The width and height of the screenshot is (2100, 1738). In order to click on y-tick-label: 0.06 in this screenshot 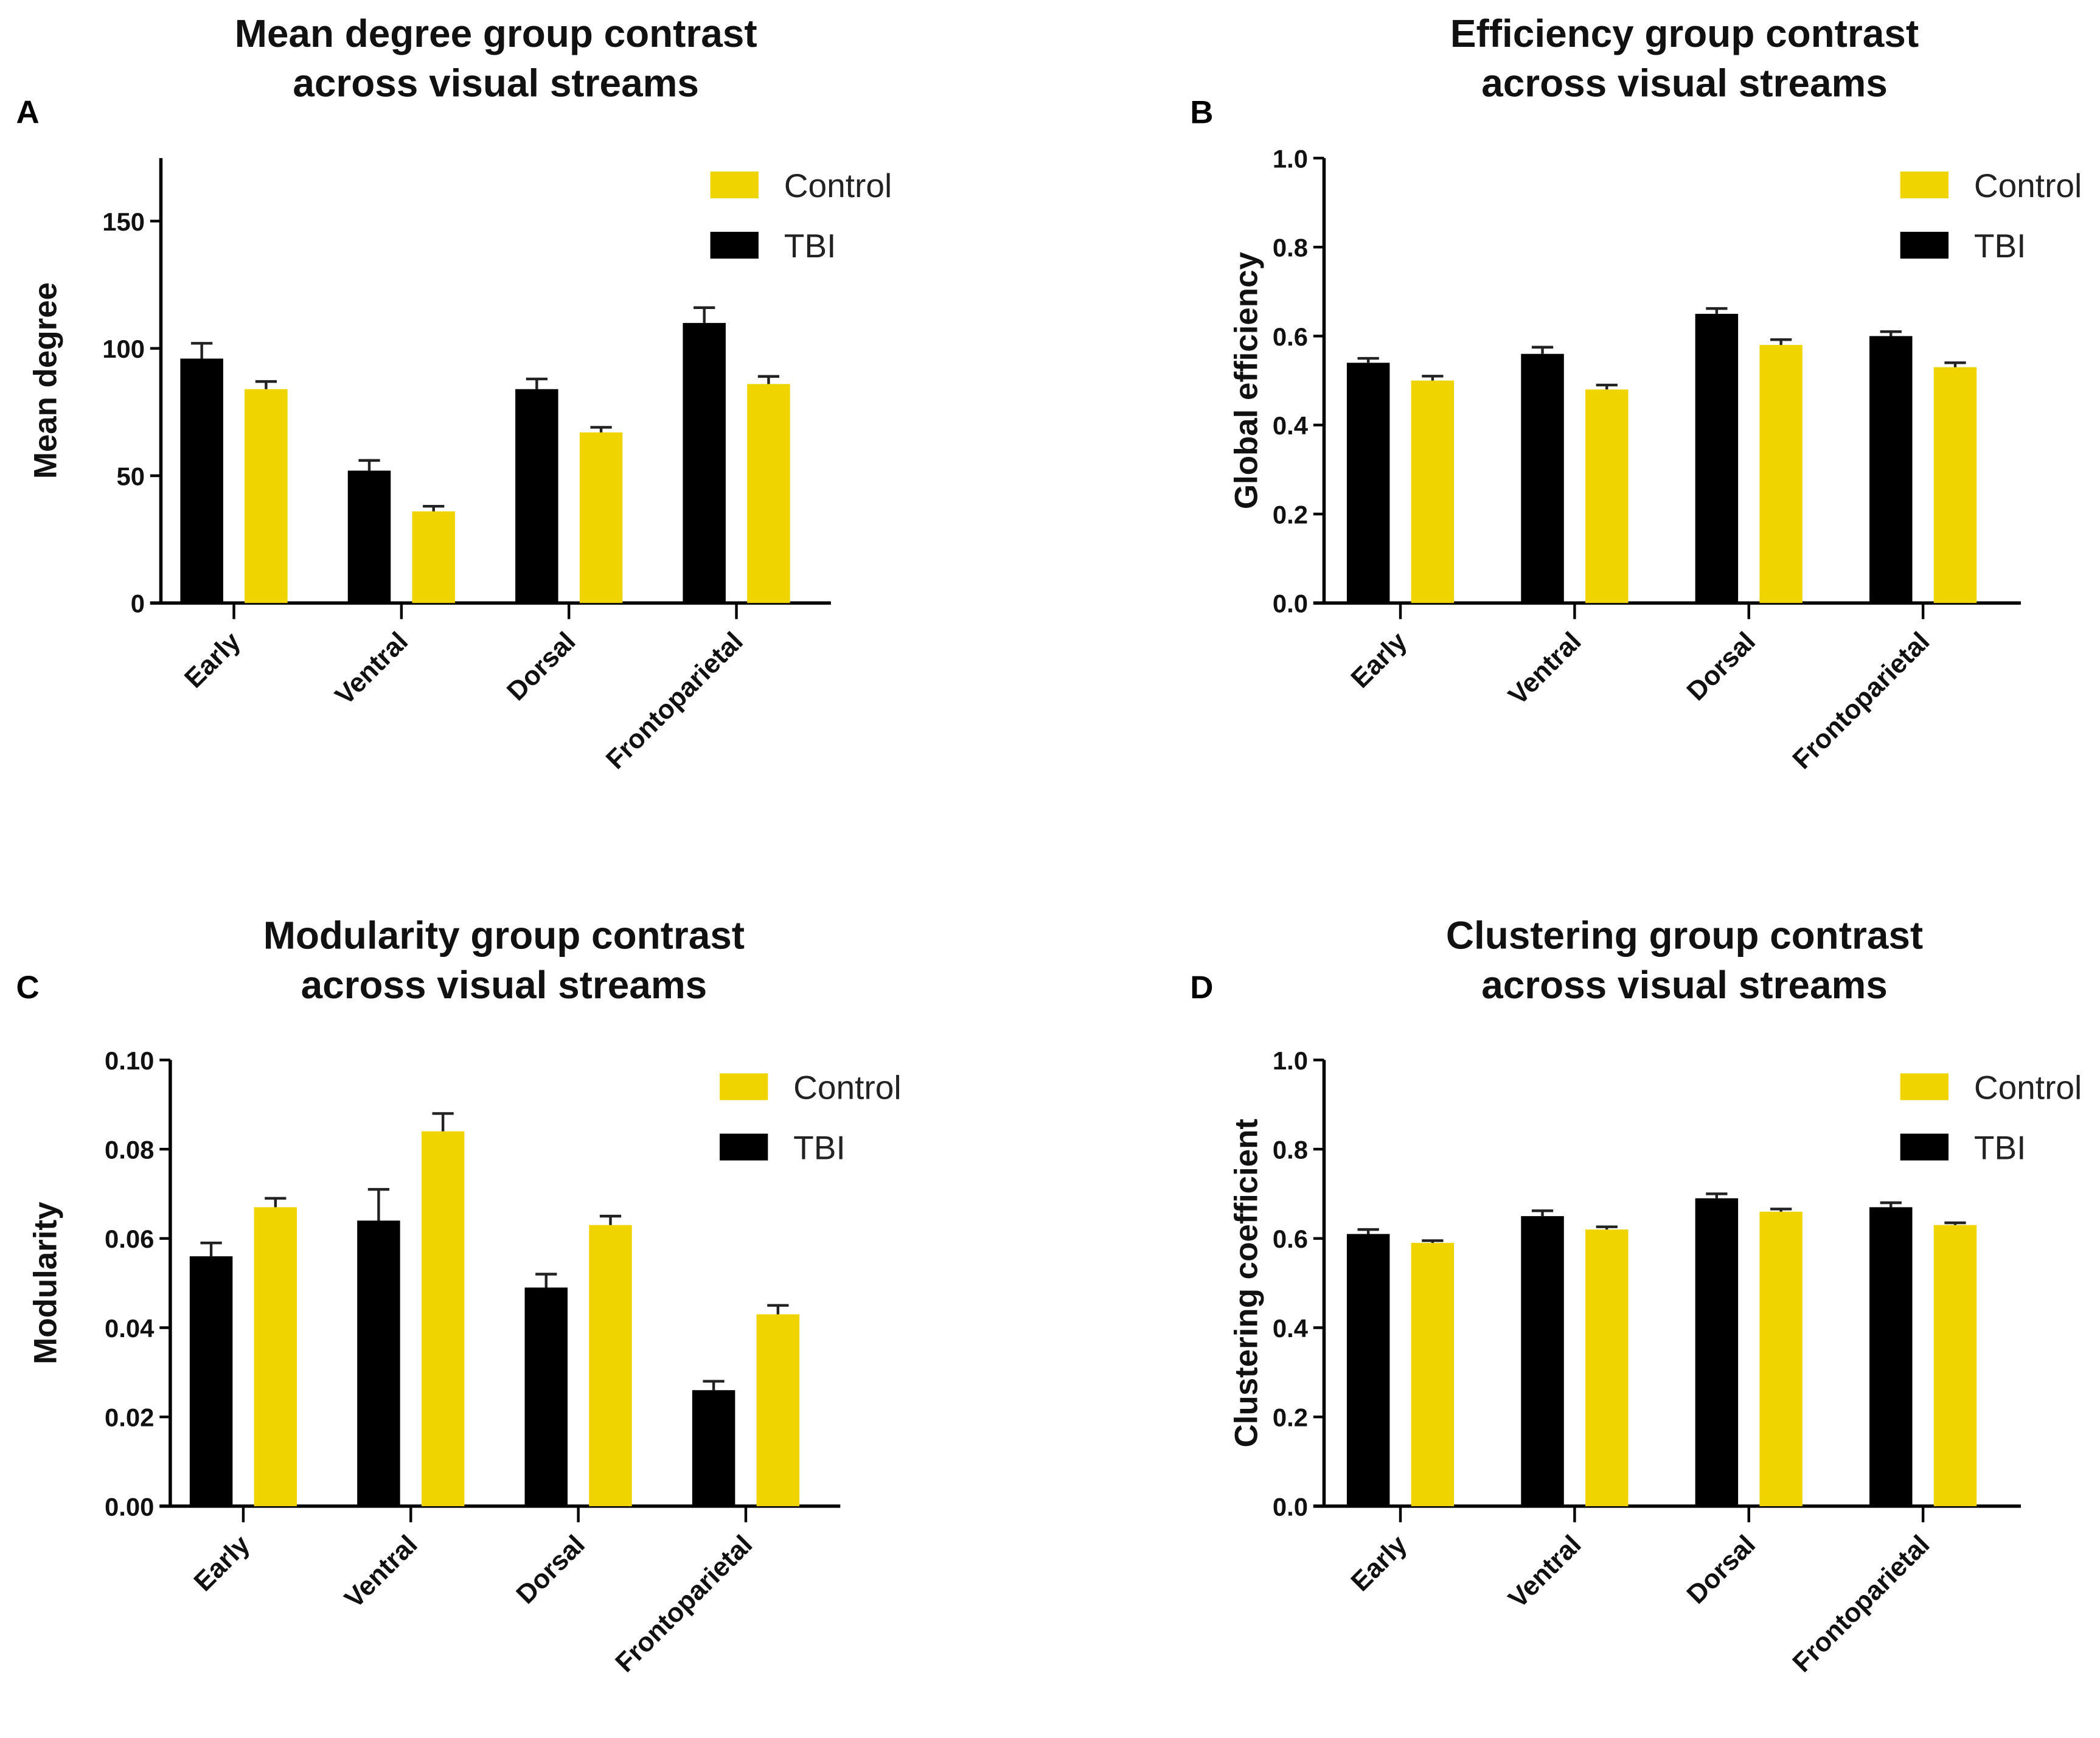, I will do `click(129, 1239)`.